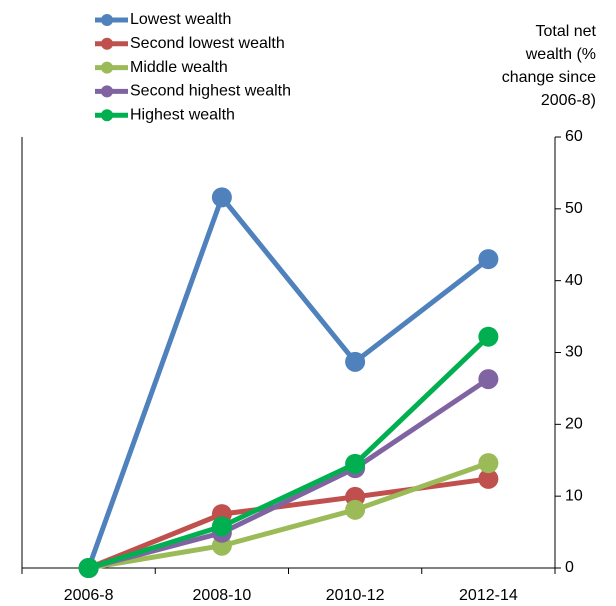  I want to click on legend-label: Second lowest wealth, so click(207, 43).